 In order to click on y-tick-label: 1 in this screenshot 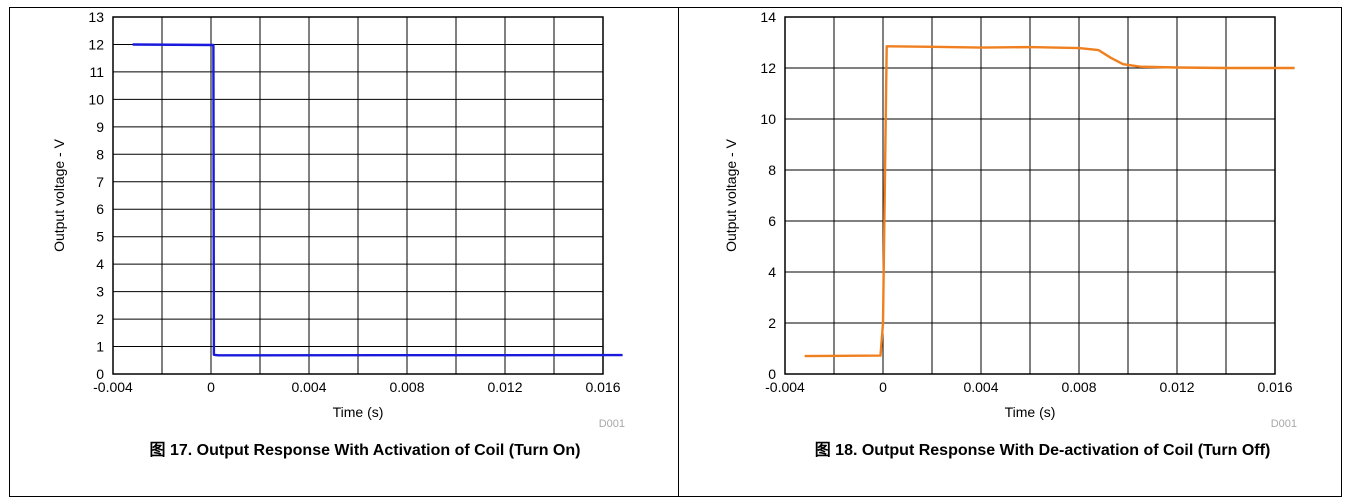, I will do `click(100, 347)`.